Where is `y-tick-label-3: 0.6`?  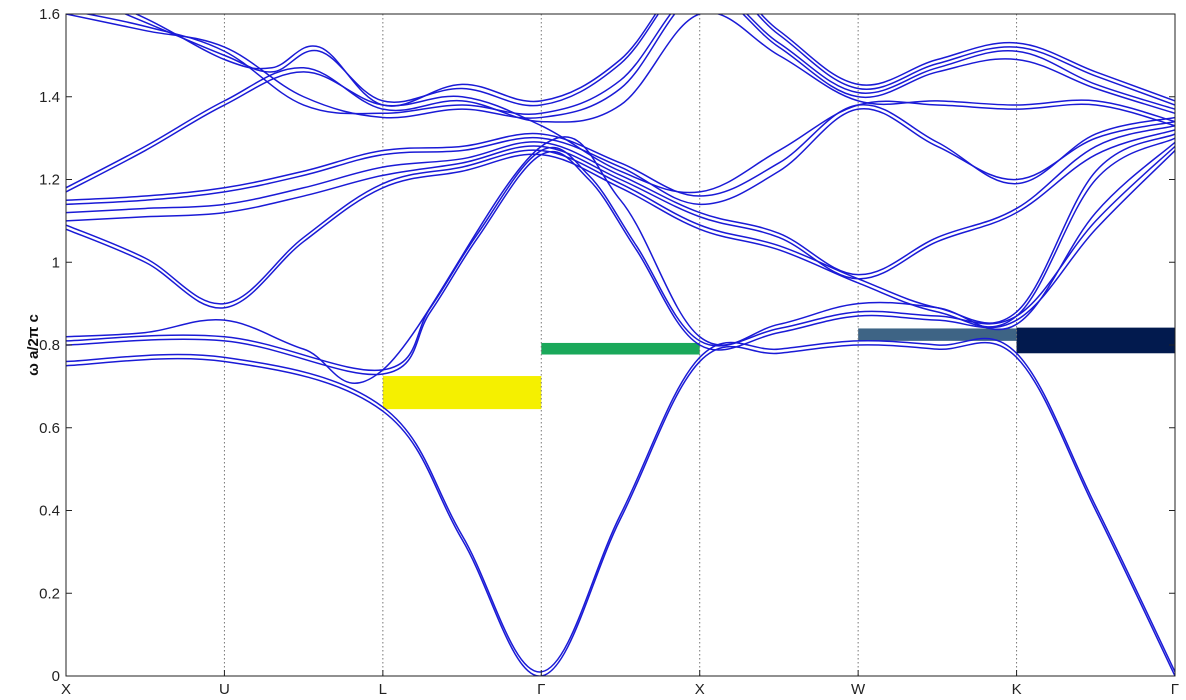
y-tick-label-3: 0.6 is located at coordinates (49, 428).